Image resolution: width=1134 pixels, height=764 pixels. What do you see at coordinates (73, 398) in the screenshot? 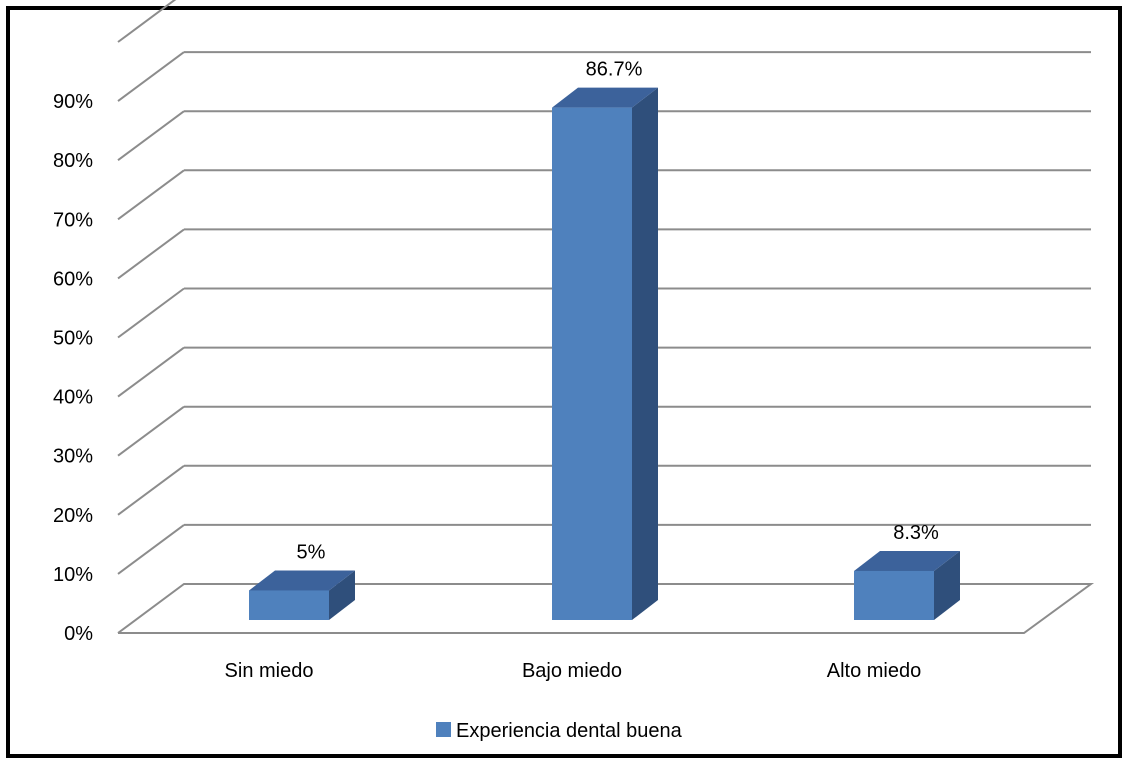
I see `y-tick-label: 40%` at bounding box center [73, 398].